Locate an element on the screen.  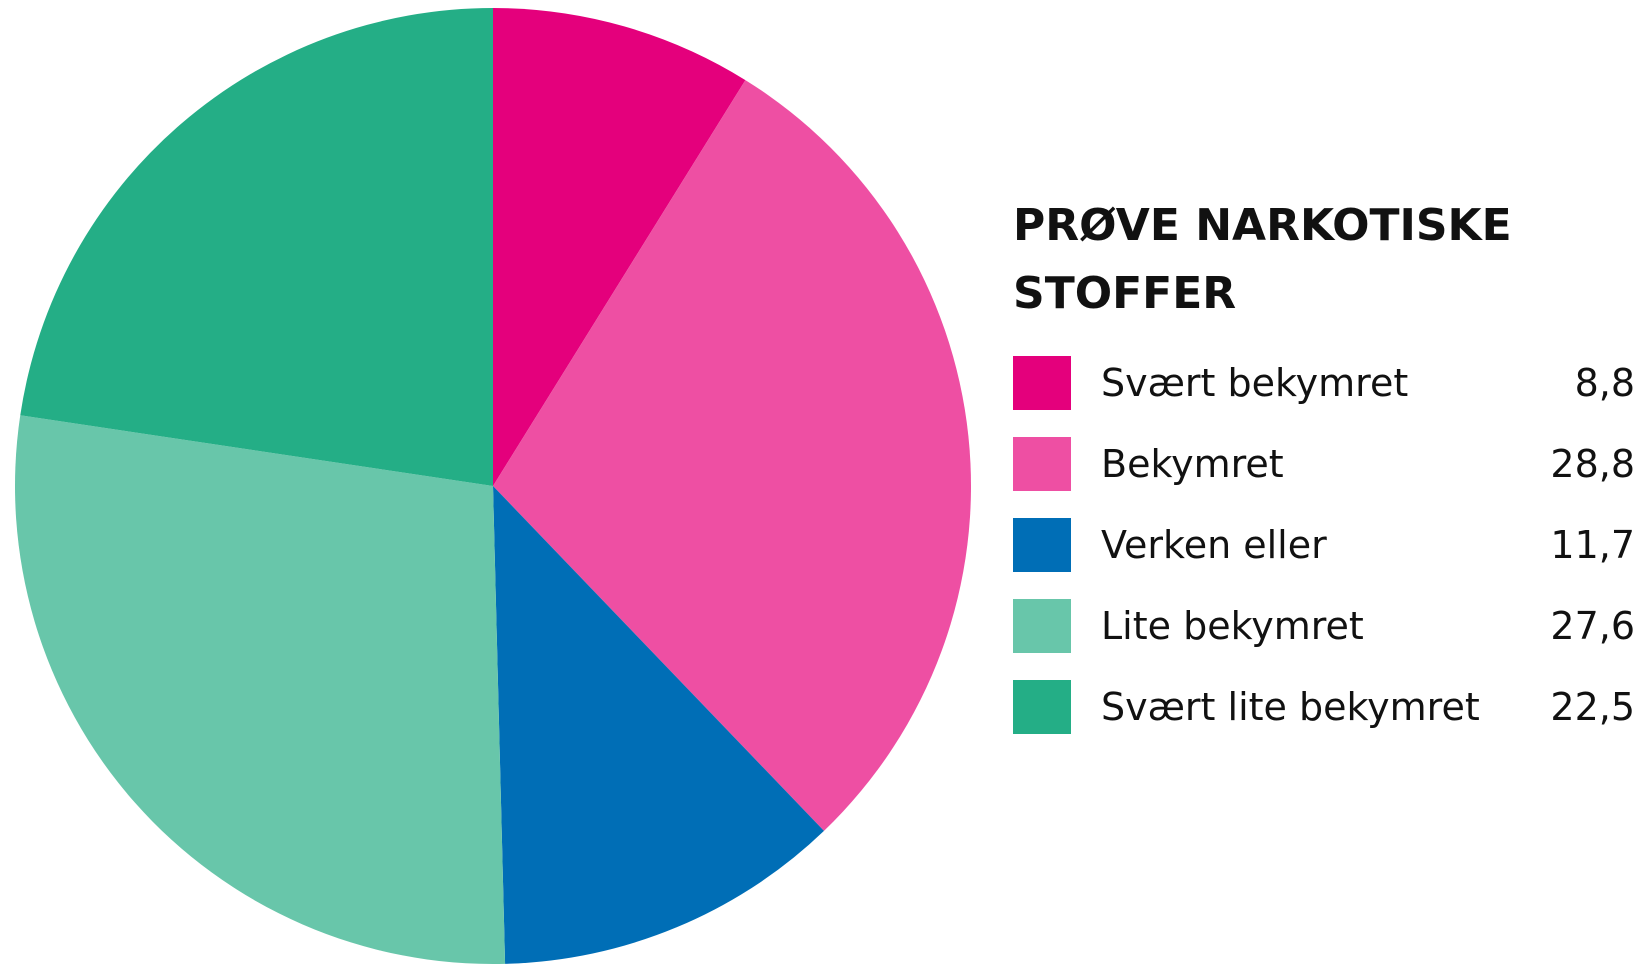
value-label: 8,8 is located at coordinates (1604, 383).